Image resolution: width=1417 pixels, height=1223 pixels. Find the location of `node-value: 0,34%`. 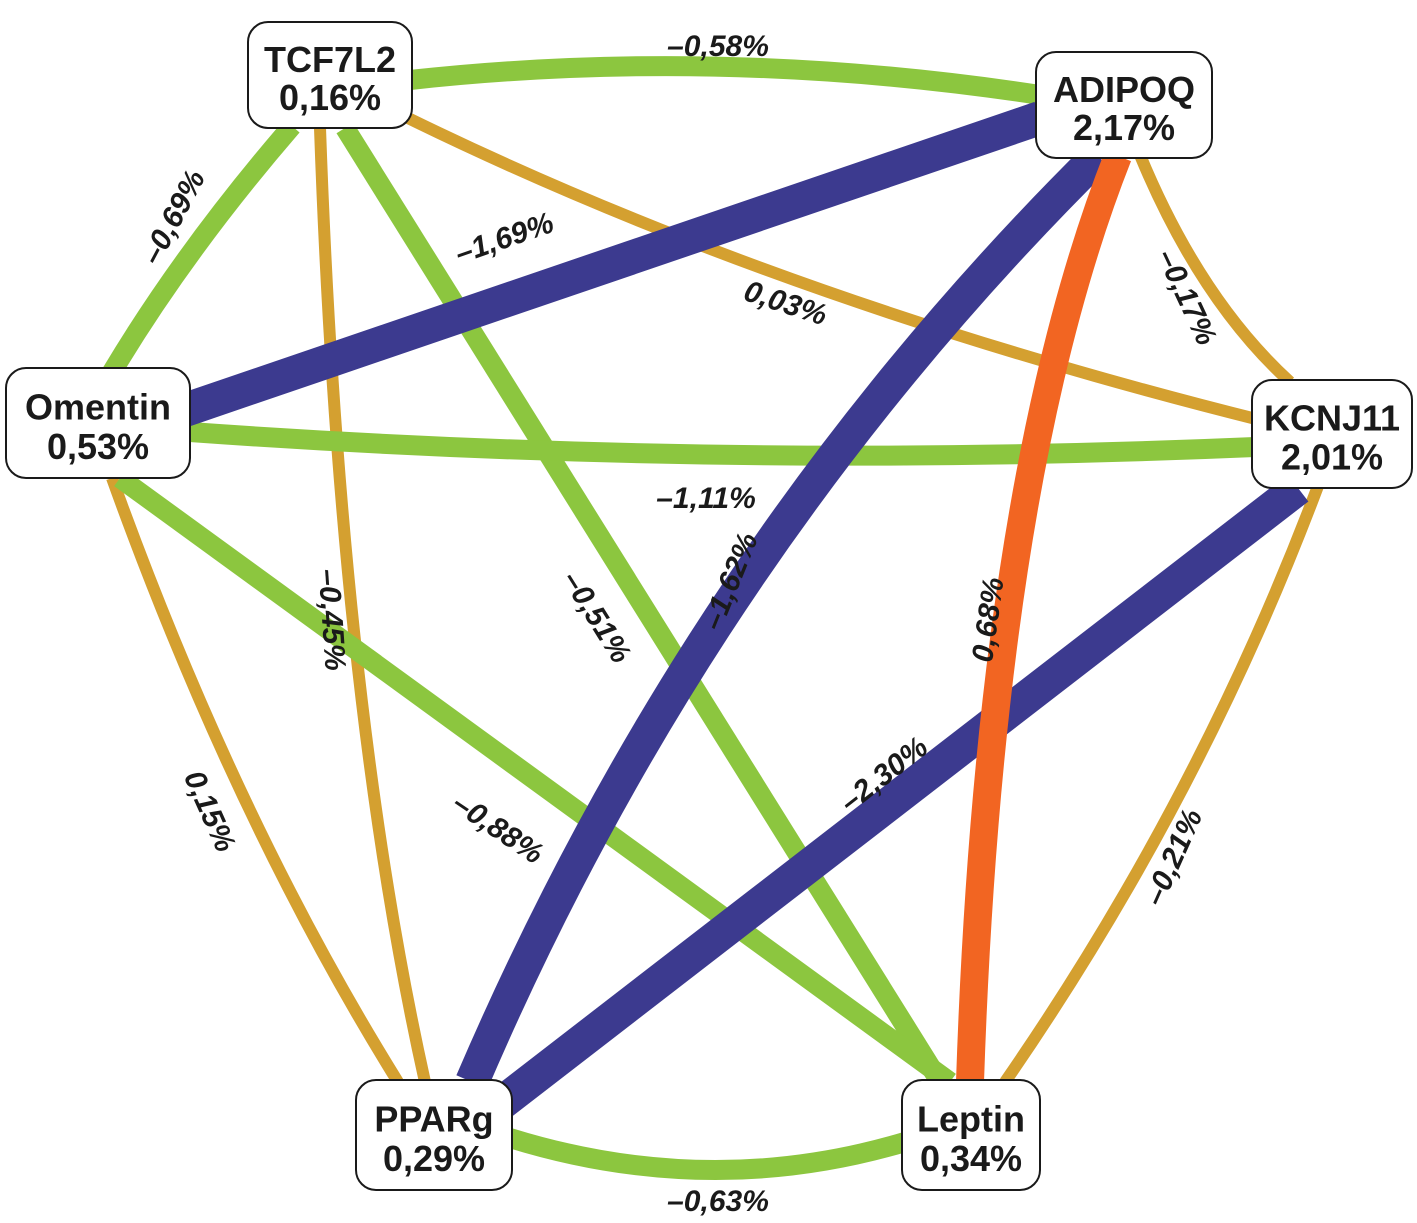

node-value: 0,34% is located at coordinates (971, 1158).